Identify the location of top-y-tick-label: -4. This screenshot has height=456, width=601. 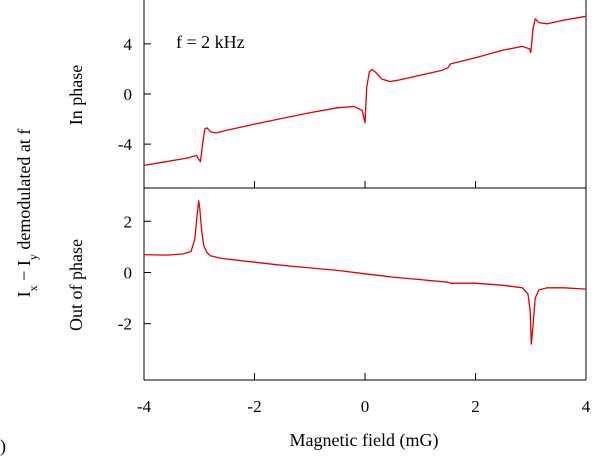
(125, 144).